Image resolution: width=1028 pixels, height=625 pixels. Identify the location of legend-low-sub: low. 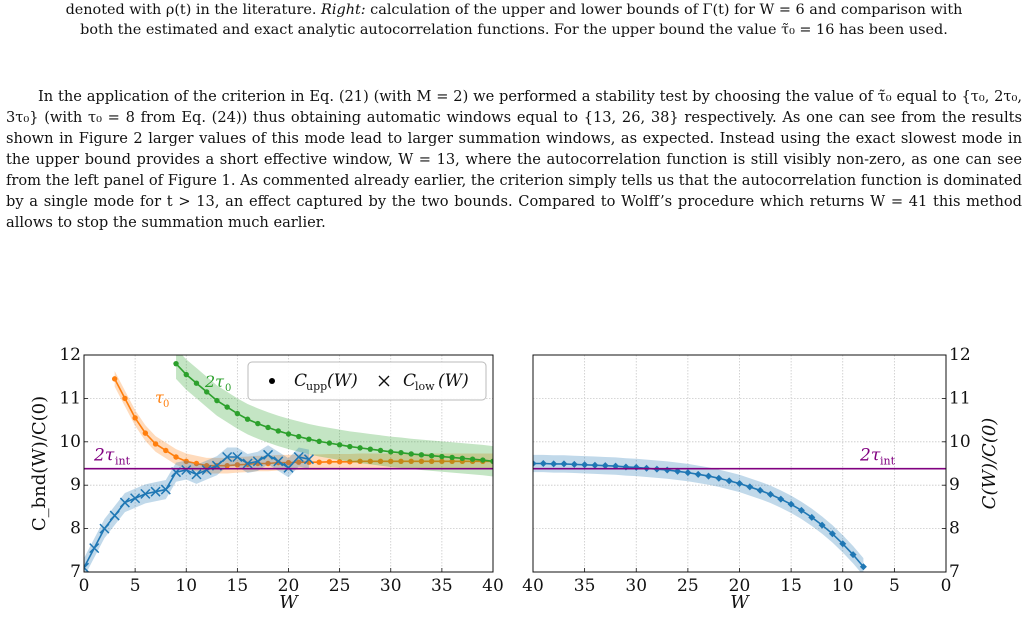
(425, 386).